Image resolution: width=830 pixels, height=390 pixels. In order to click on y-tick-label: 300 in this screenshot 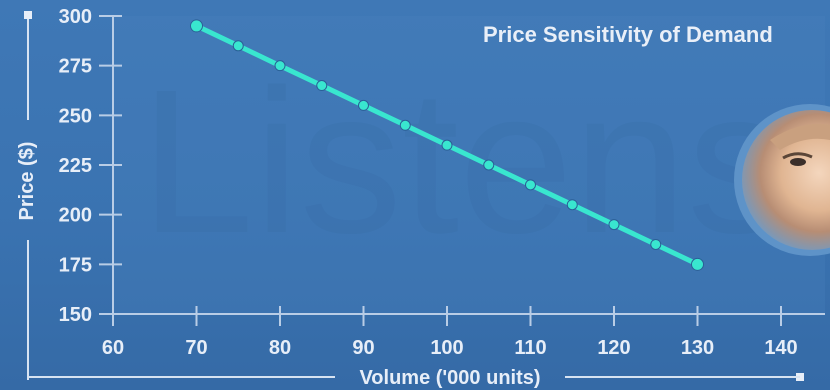, I will do `click(75, 17)`.